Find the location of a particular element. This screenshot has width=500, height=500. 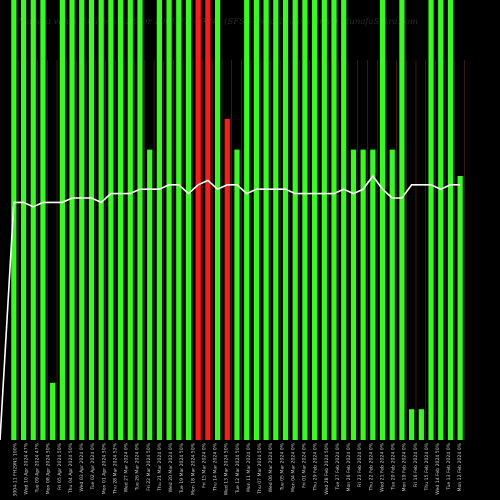

x-tick-label: Wed 13 Mar 2024 50% is located at coordinates (227, 468).